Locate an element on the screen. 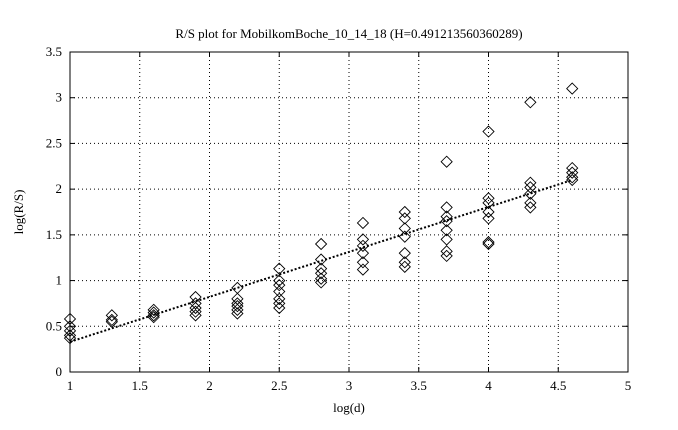 The height and width of the screenshot is (430, 678). x-tick-label: 4.5 is located at coordinates (558, 385).